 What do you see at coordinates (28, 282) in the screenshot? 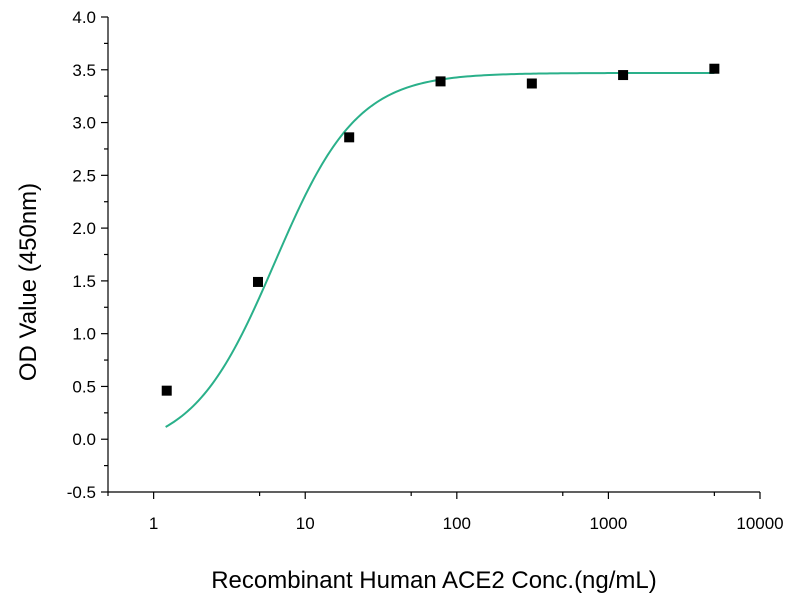
I see `y-axis-title: OD Value (450nm)` at bounding box center [28, 282].